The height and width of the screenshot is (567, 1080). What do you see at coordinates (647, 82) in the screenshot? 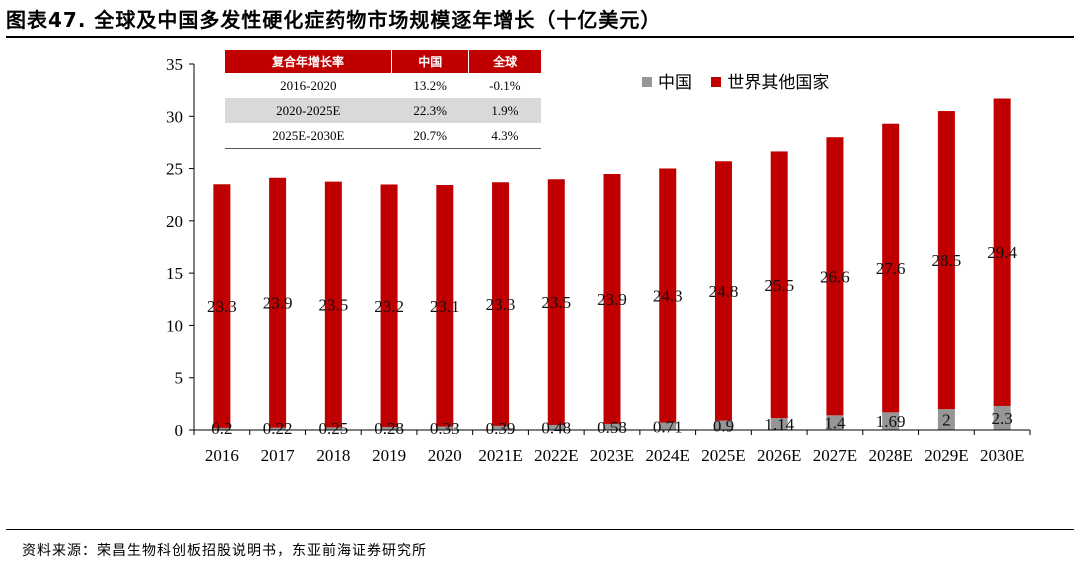
I see `legend-swatch-china` at bounding box center [647, 82].